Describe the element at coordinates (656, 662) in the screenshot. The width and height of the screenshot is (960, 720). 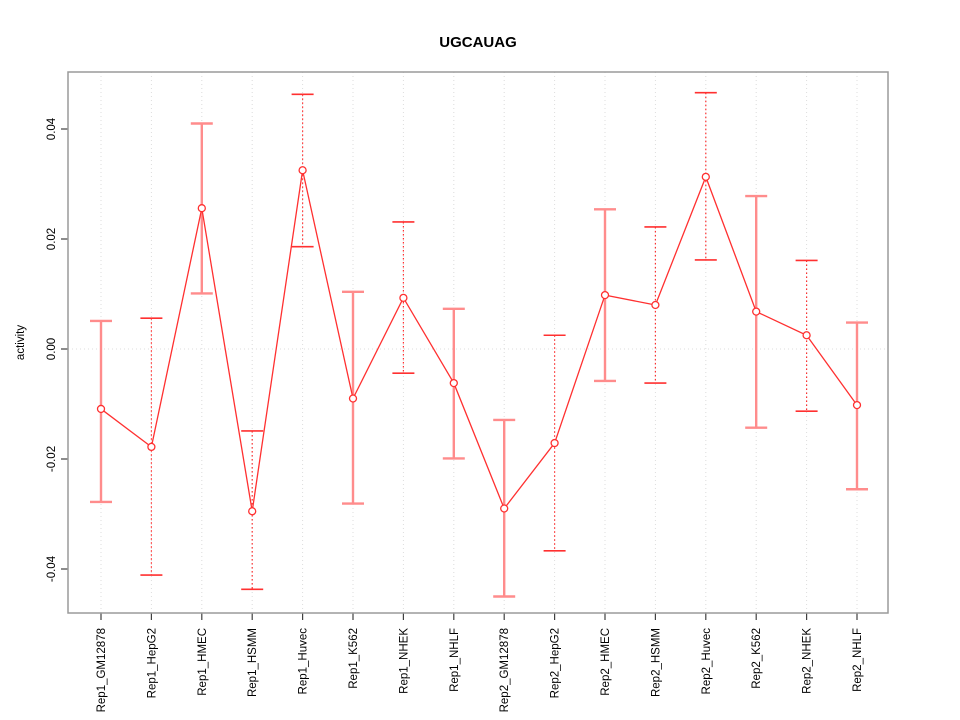
I see `x-tick-label-Rep2_HSMM: Rep2_HSMM` at that location.